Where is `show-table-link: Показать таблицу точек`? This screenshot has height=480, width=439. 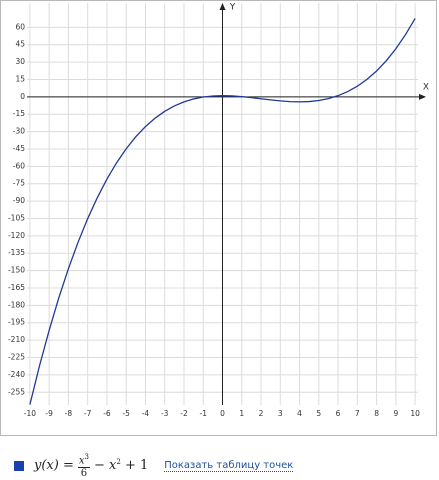 show-table-link: Показать таблицу точек is located at coordinates (229, 466).